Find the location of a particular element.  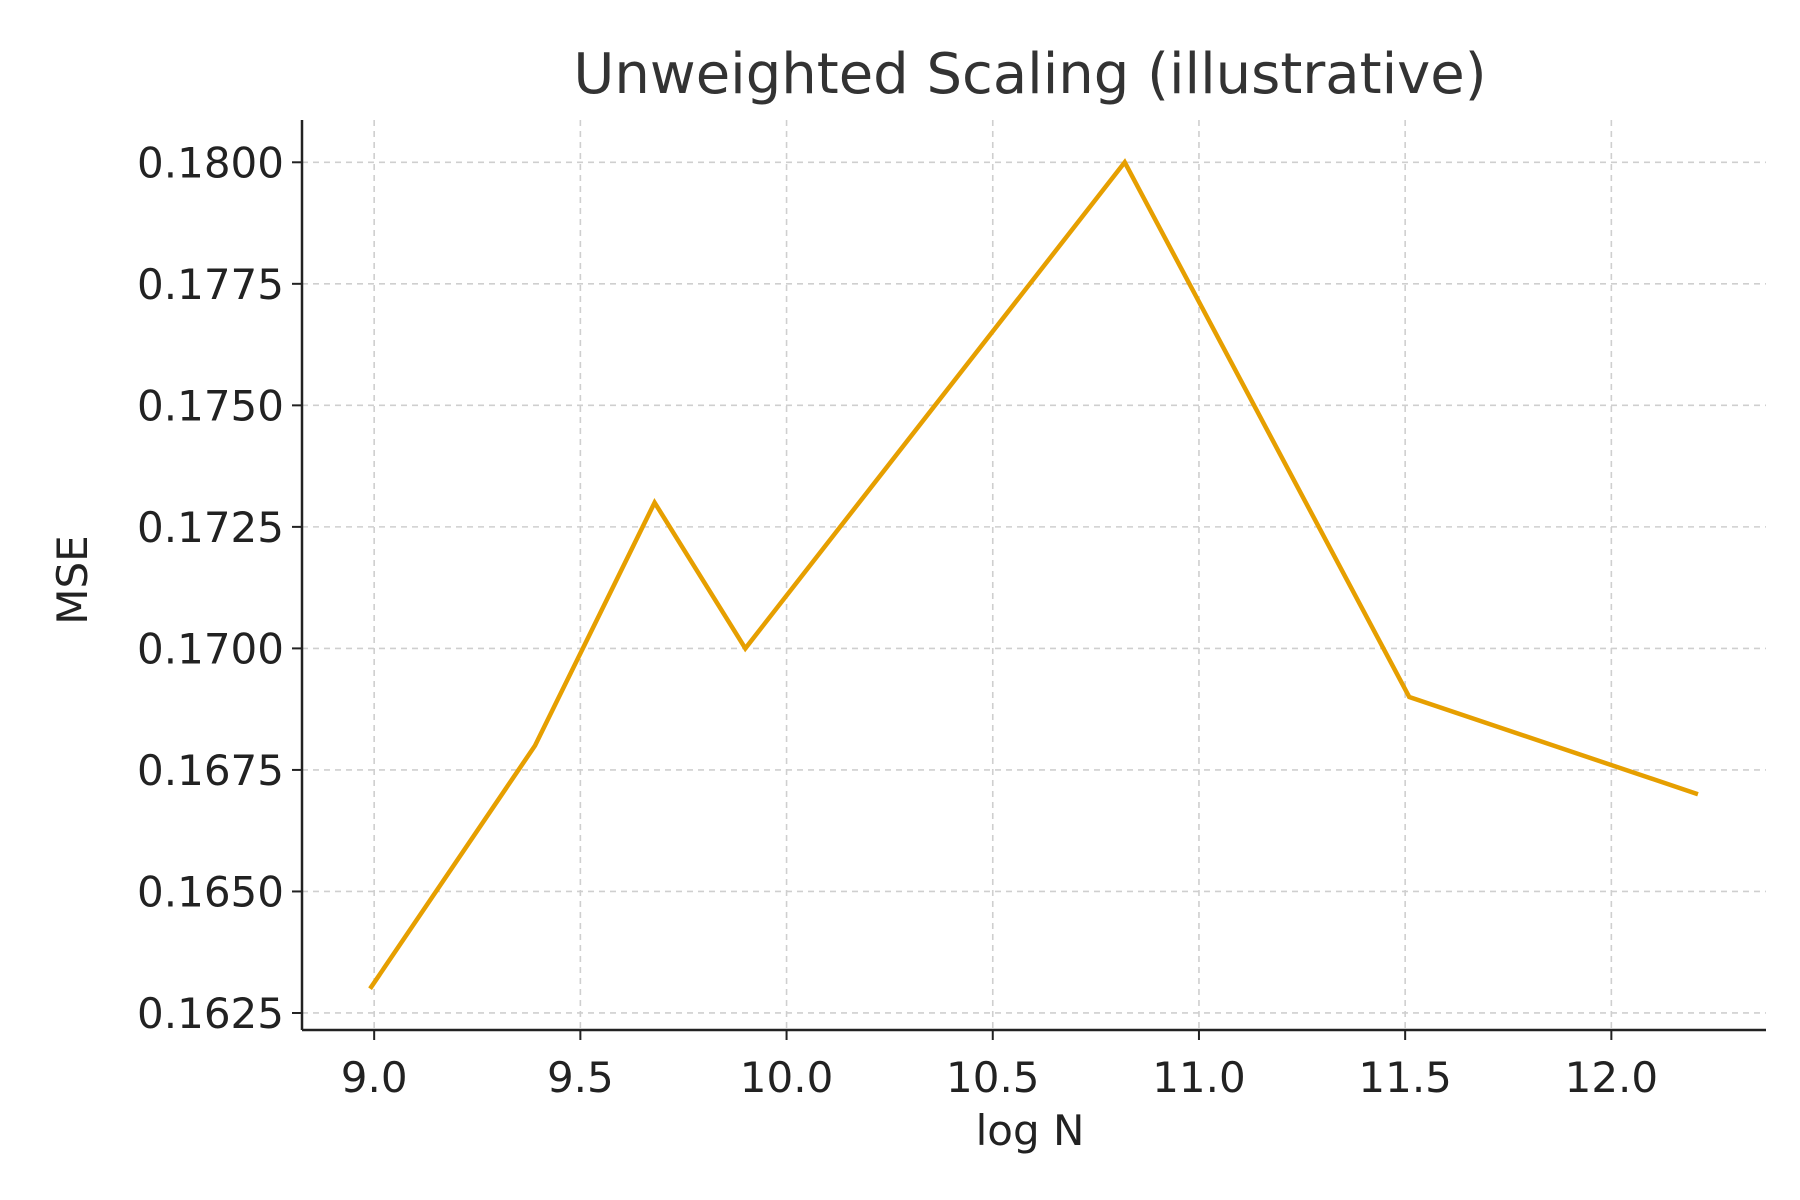

x-ticks: 9.0 9.5 10.0 10.5 11.0 11.5 12.0 is located at coordinates (999, 1066).